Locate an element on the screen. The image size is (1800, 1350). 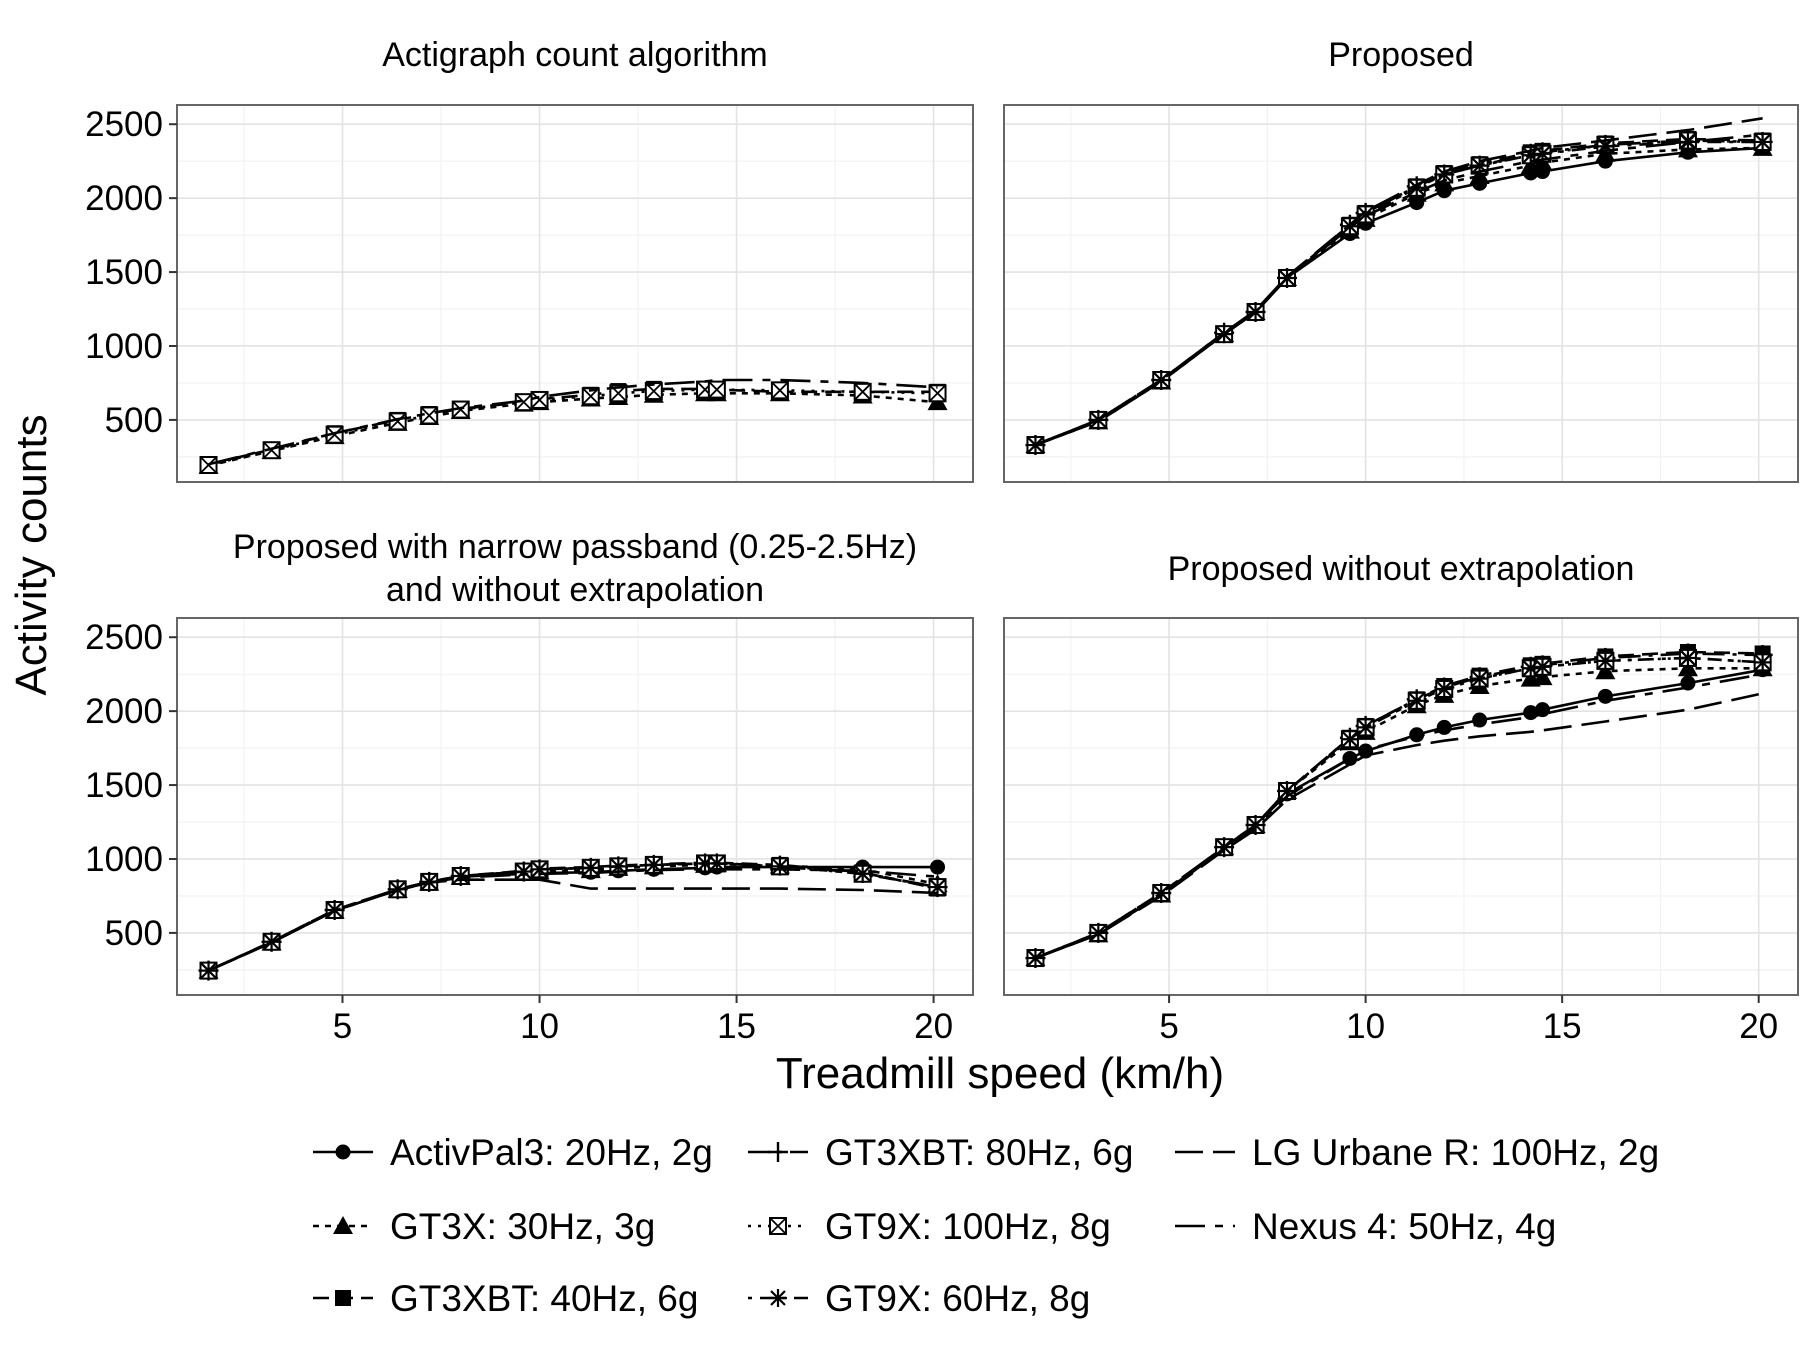
legend-item-gt9x-60hz-8g: GT9X: 60Hz, 8g is located at coordinates (919, 1298).